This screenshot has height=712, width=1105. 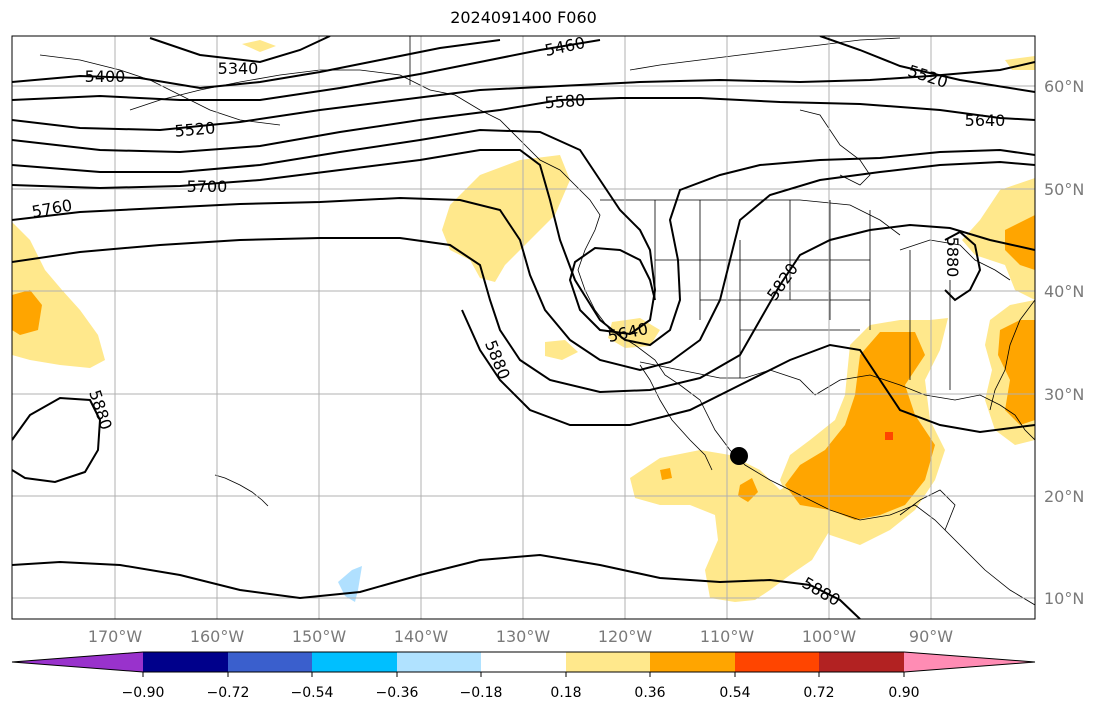 What do you see at coordinates (739, 456) in the screenshot?
I see `storm-marker` at bounding box center [739, 456].